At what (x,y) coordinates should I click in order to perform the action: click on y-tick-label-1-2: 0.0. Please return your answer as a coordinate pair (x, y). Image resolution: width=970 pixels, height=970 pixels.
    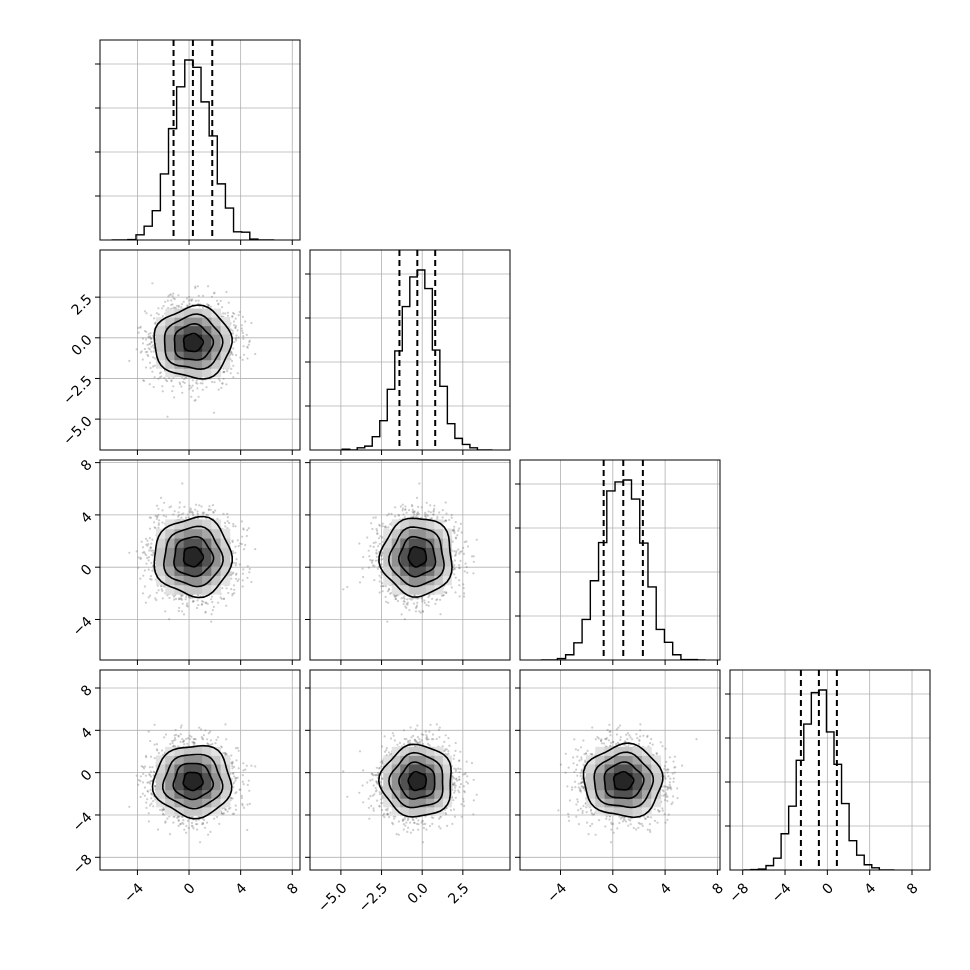
    Looking at the image, I should click on (82, 345).